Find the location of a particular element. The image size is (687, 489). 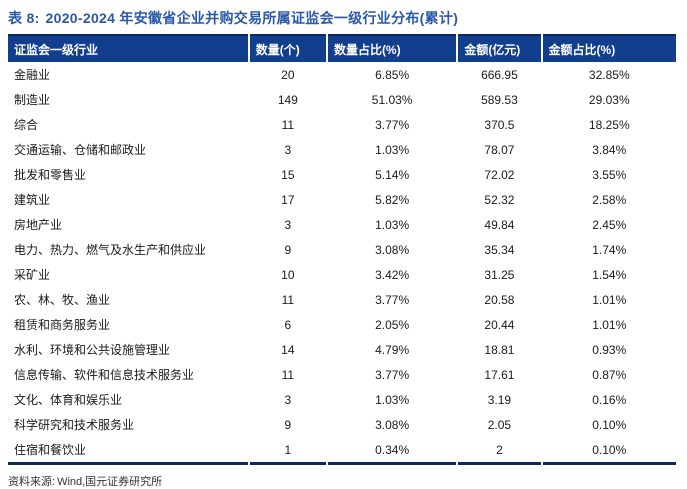

table-row: 批发和零售业 15 5.14% 72.02 3.55% is located at coordinates (342, 174).